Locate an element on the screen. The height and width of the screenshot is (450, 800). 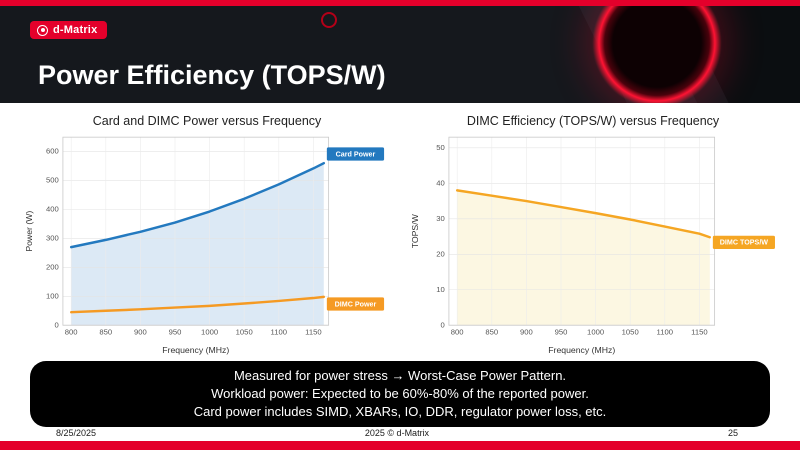
svg-text: 400 is located at coordinates (52, 209).